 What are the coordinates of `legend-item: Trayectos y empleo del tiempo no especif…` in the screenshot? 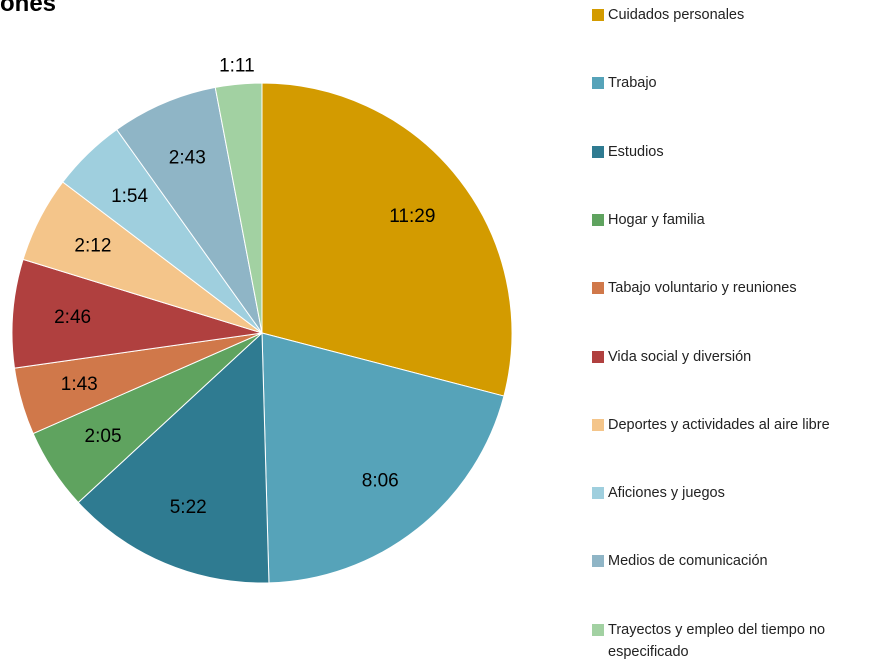 It's located at (733, 641).